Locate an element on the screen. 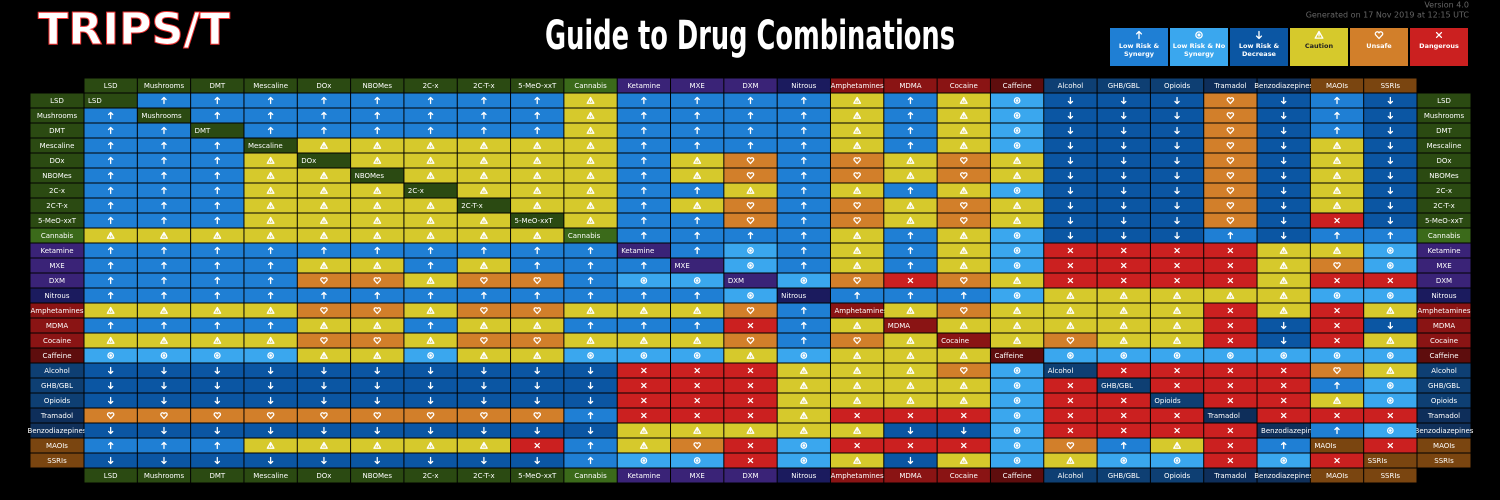  column-header: Benzodiazepines is located at coordinates (1283, 86).